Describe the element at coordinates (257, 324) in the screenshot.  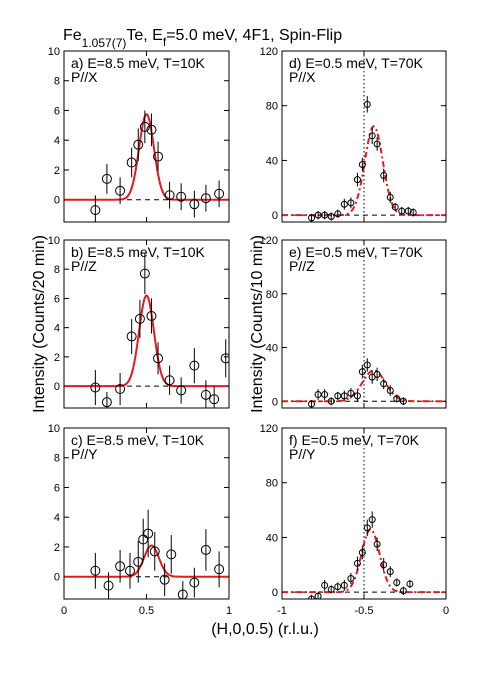
I see `y-axis-label-right: Intensity (Counts/10 min)` at that location.